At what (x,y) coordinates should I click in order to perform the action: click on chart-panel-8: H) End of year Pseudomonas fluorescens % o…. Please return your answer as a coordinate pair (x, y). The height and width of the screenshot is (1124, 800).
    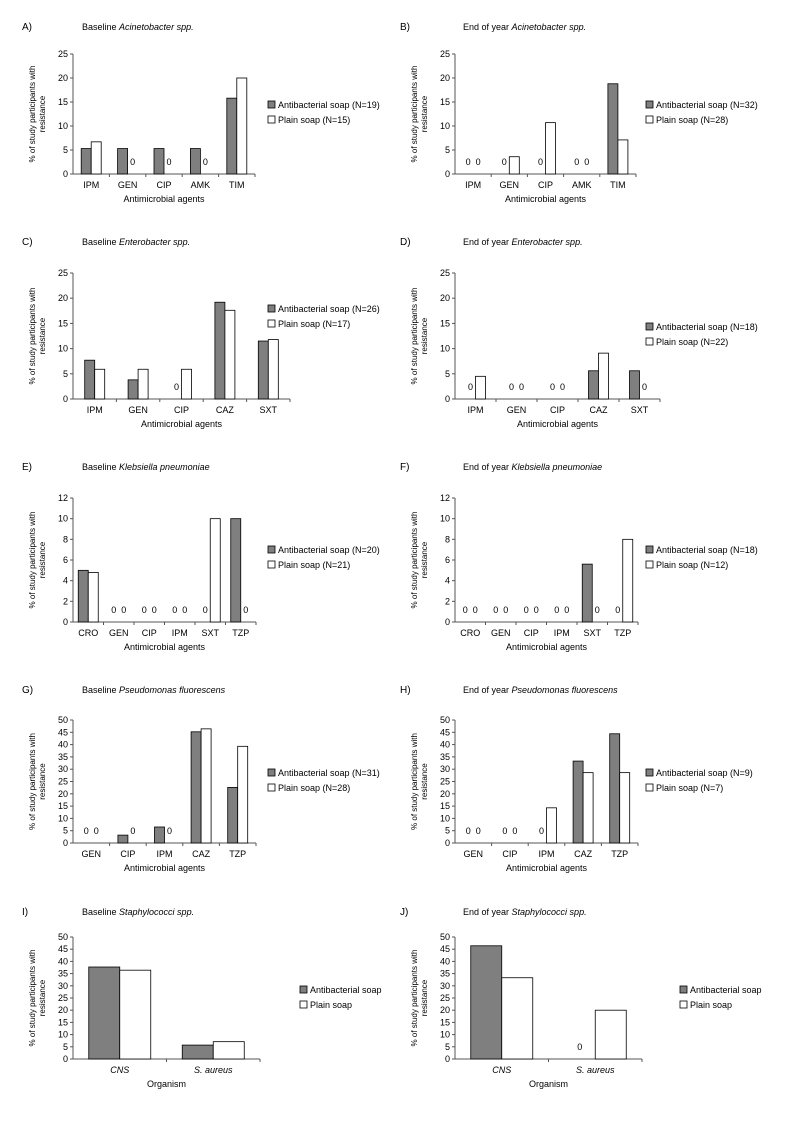
    Looking at the image, I should click on (576, 779).